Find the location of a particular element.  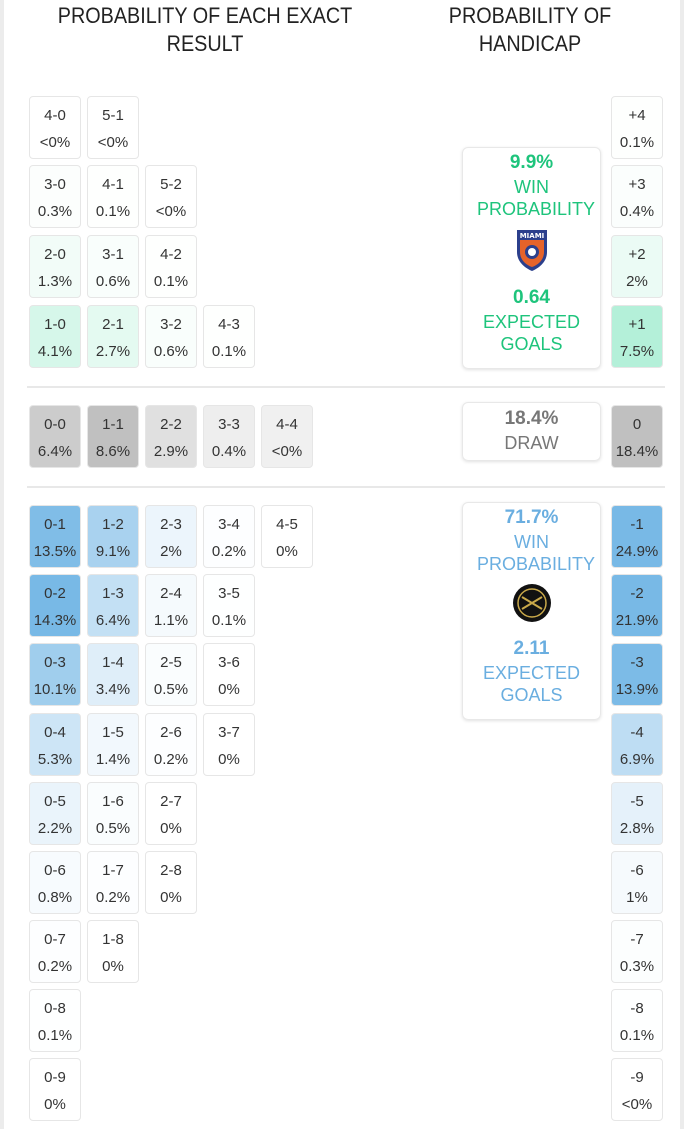

probability-value: 10.1% is located at coordinates (55, 689).